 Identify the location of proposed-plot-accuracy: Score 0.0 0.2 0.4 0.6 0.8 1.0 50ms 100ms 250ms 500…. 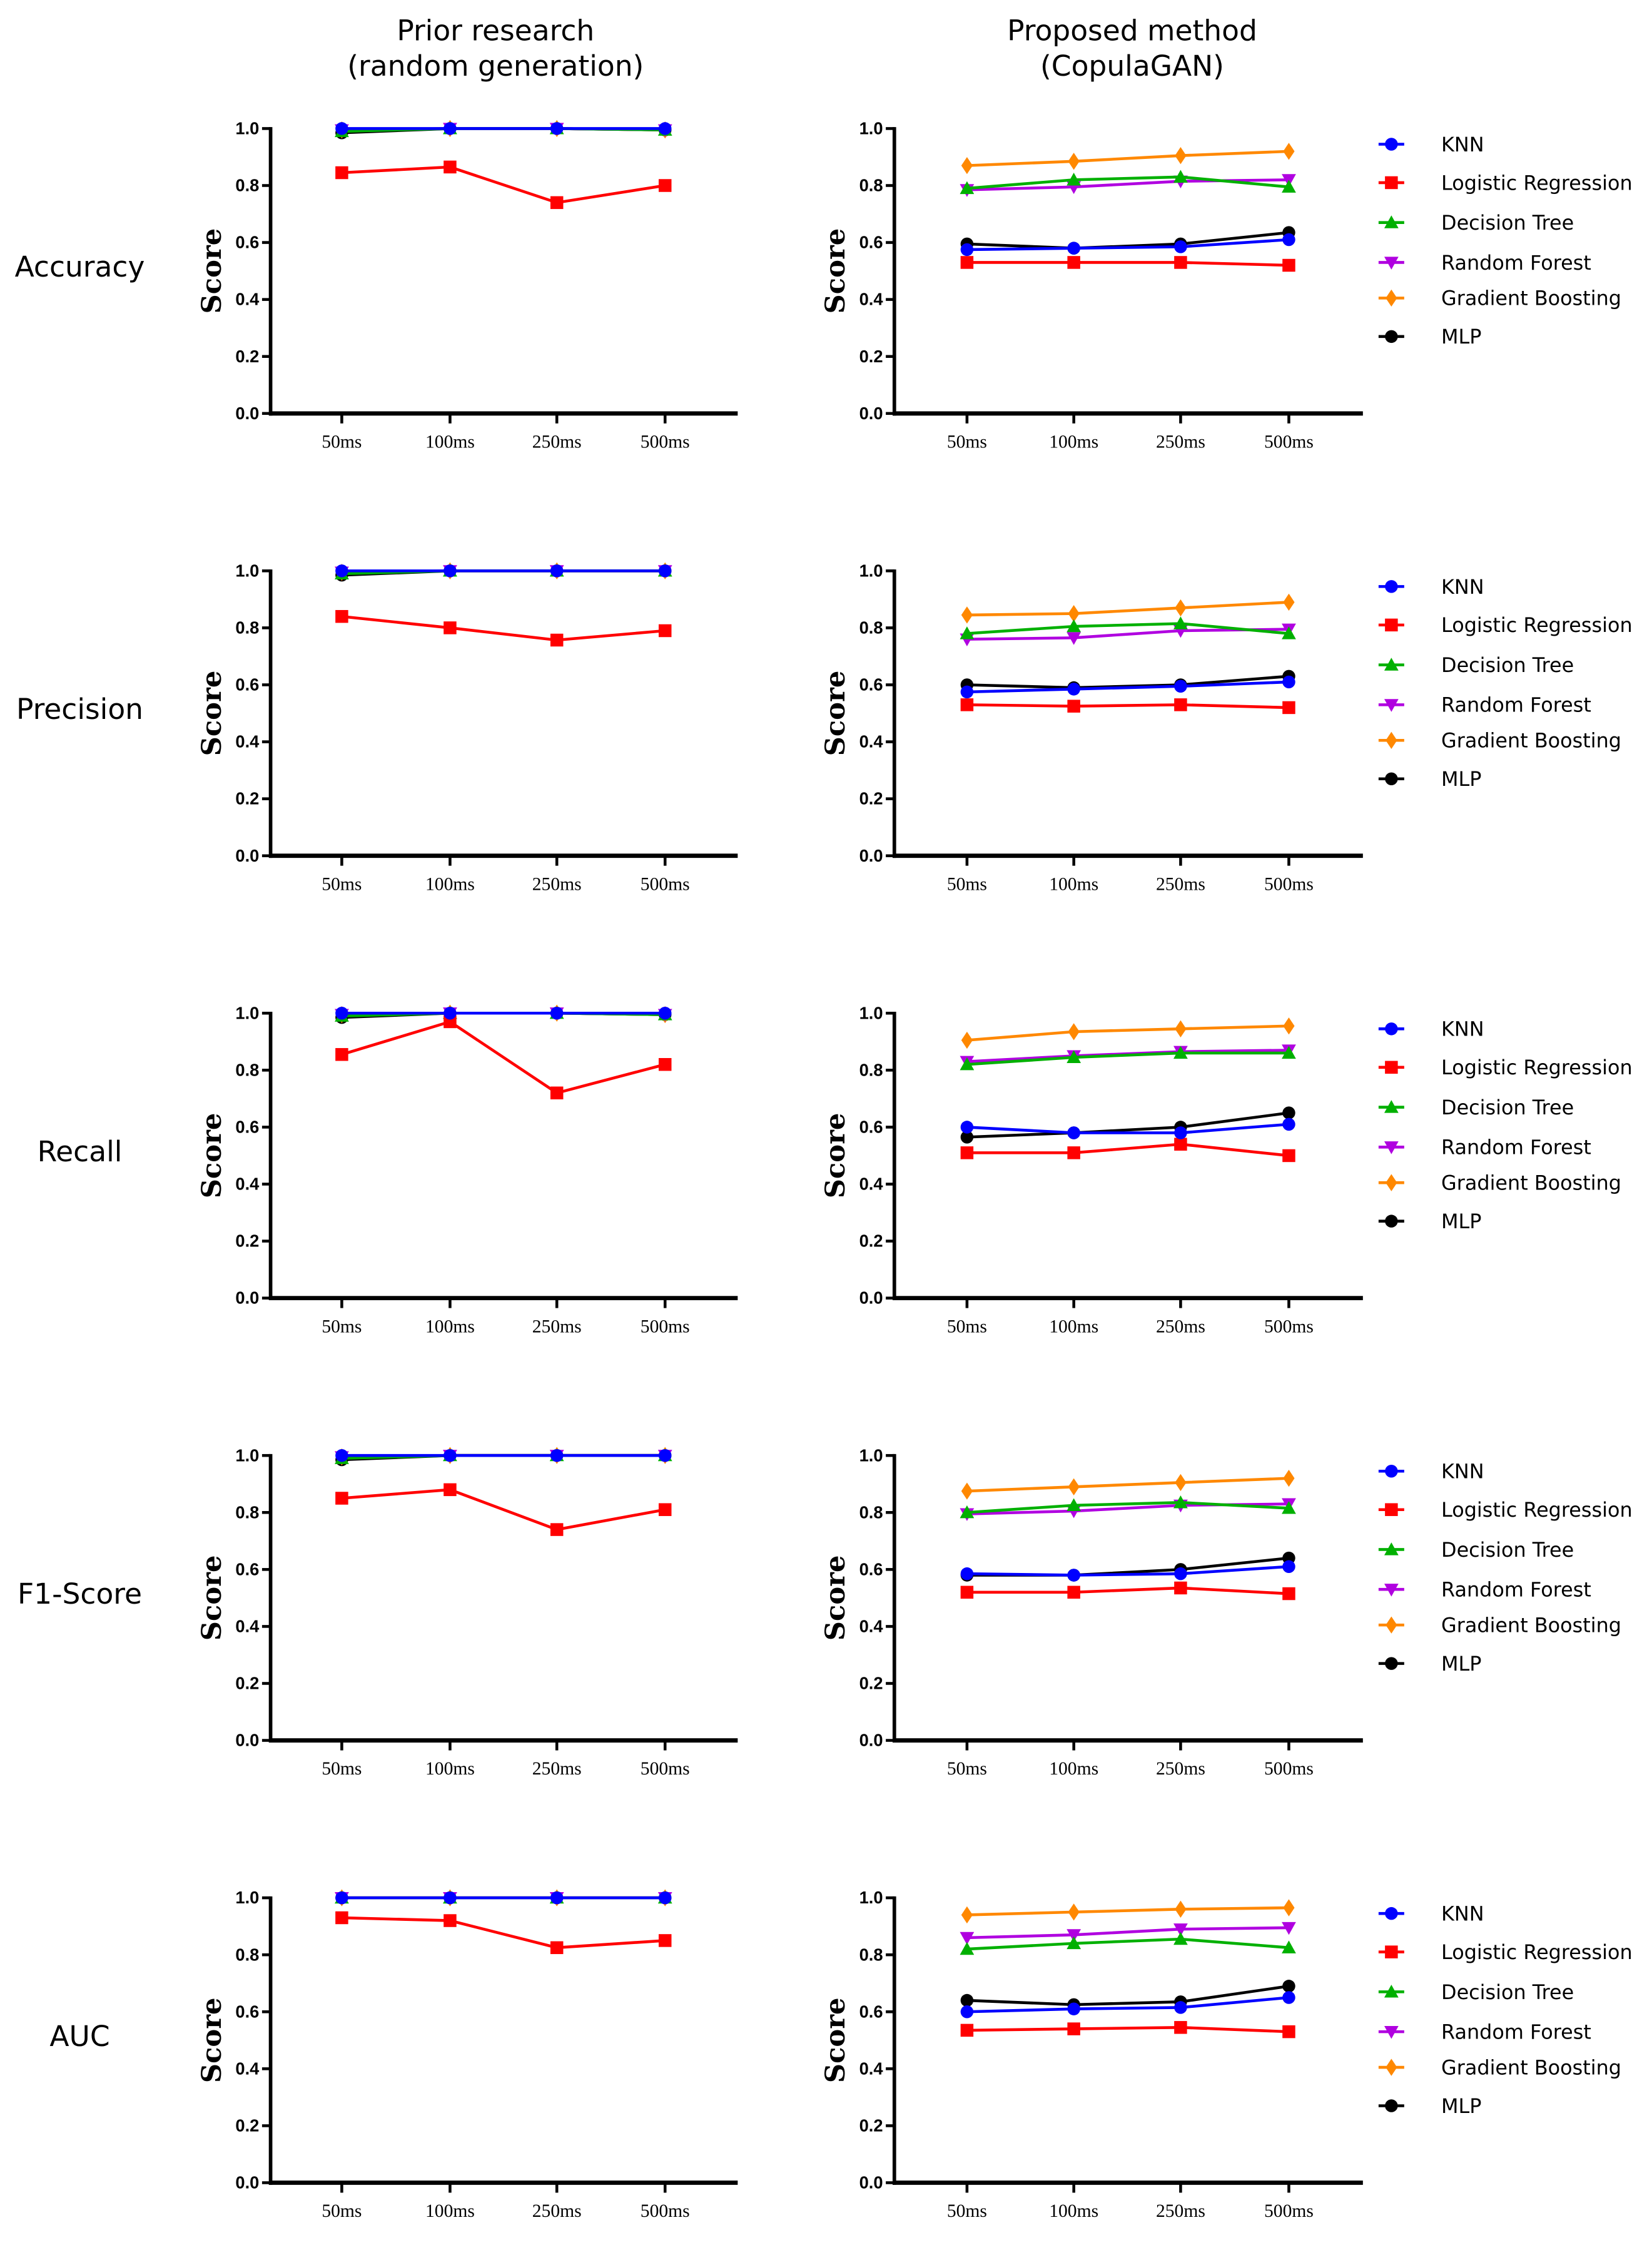
(1091, 285).